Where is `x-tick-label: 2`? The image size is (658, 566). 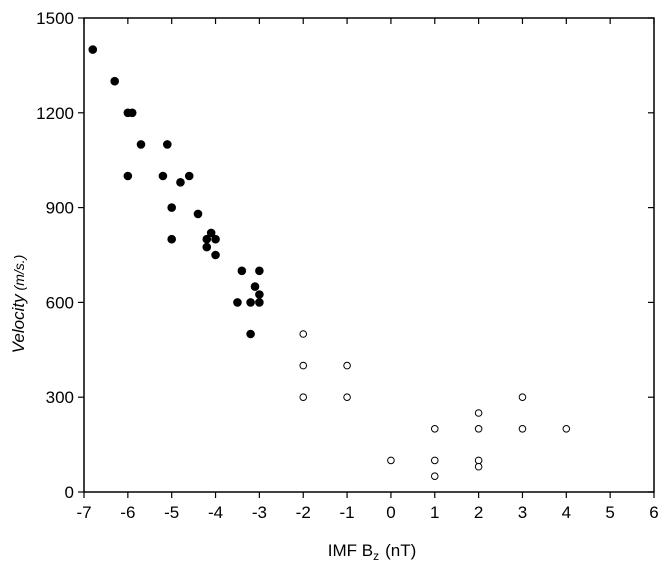
x-tick-label: 2 is located at coordinates (478, 512).